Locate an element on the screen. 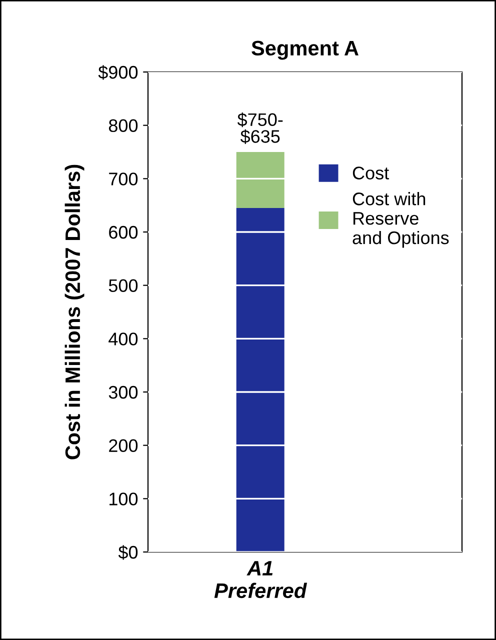 The image size is (496, 640). y-tick-label: 700 is located at coordinates (123, 179).